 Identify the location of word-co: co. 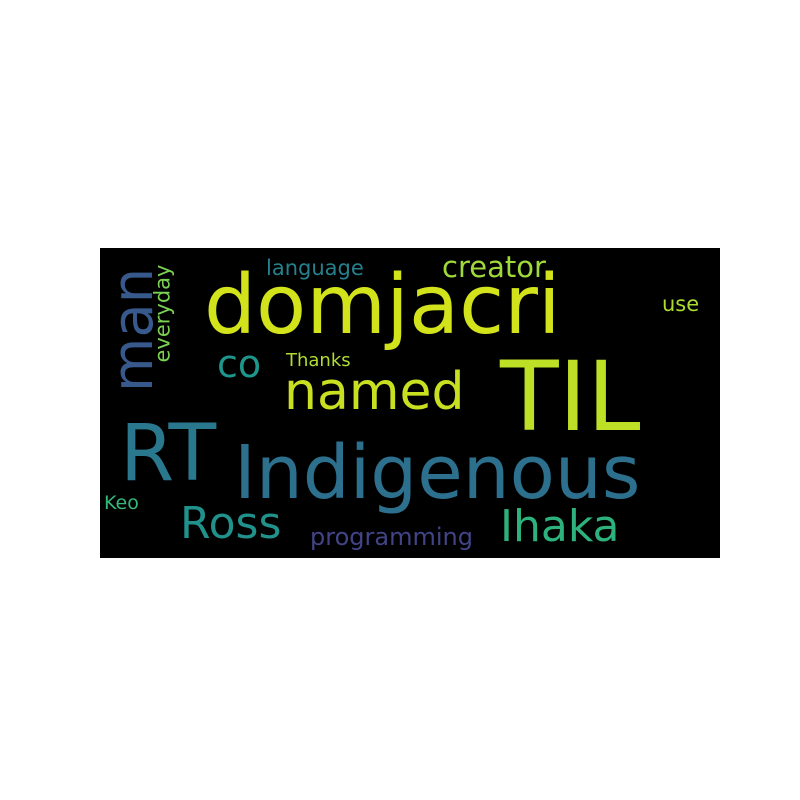
(239, 364).